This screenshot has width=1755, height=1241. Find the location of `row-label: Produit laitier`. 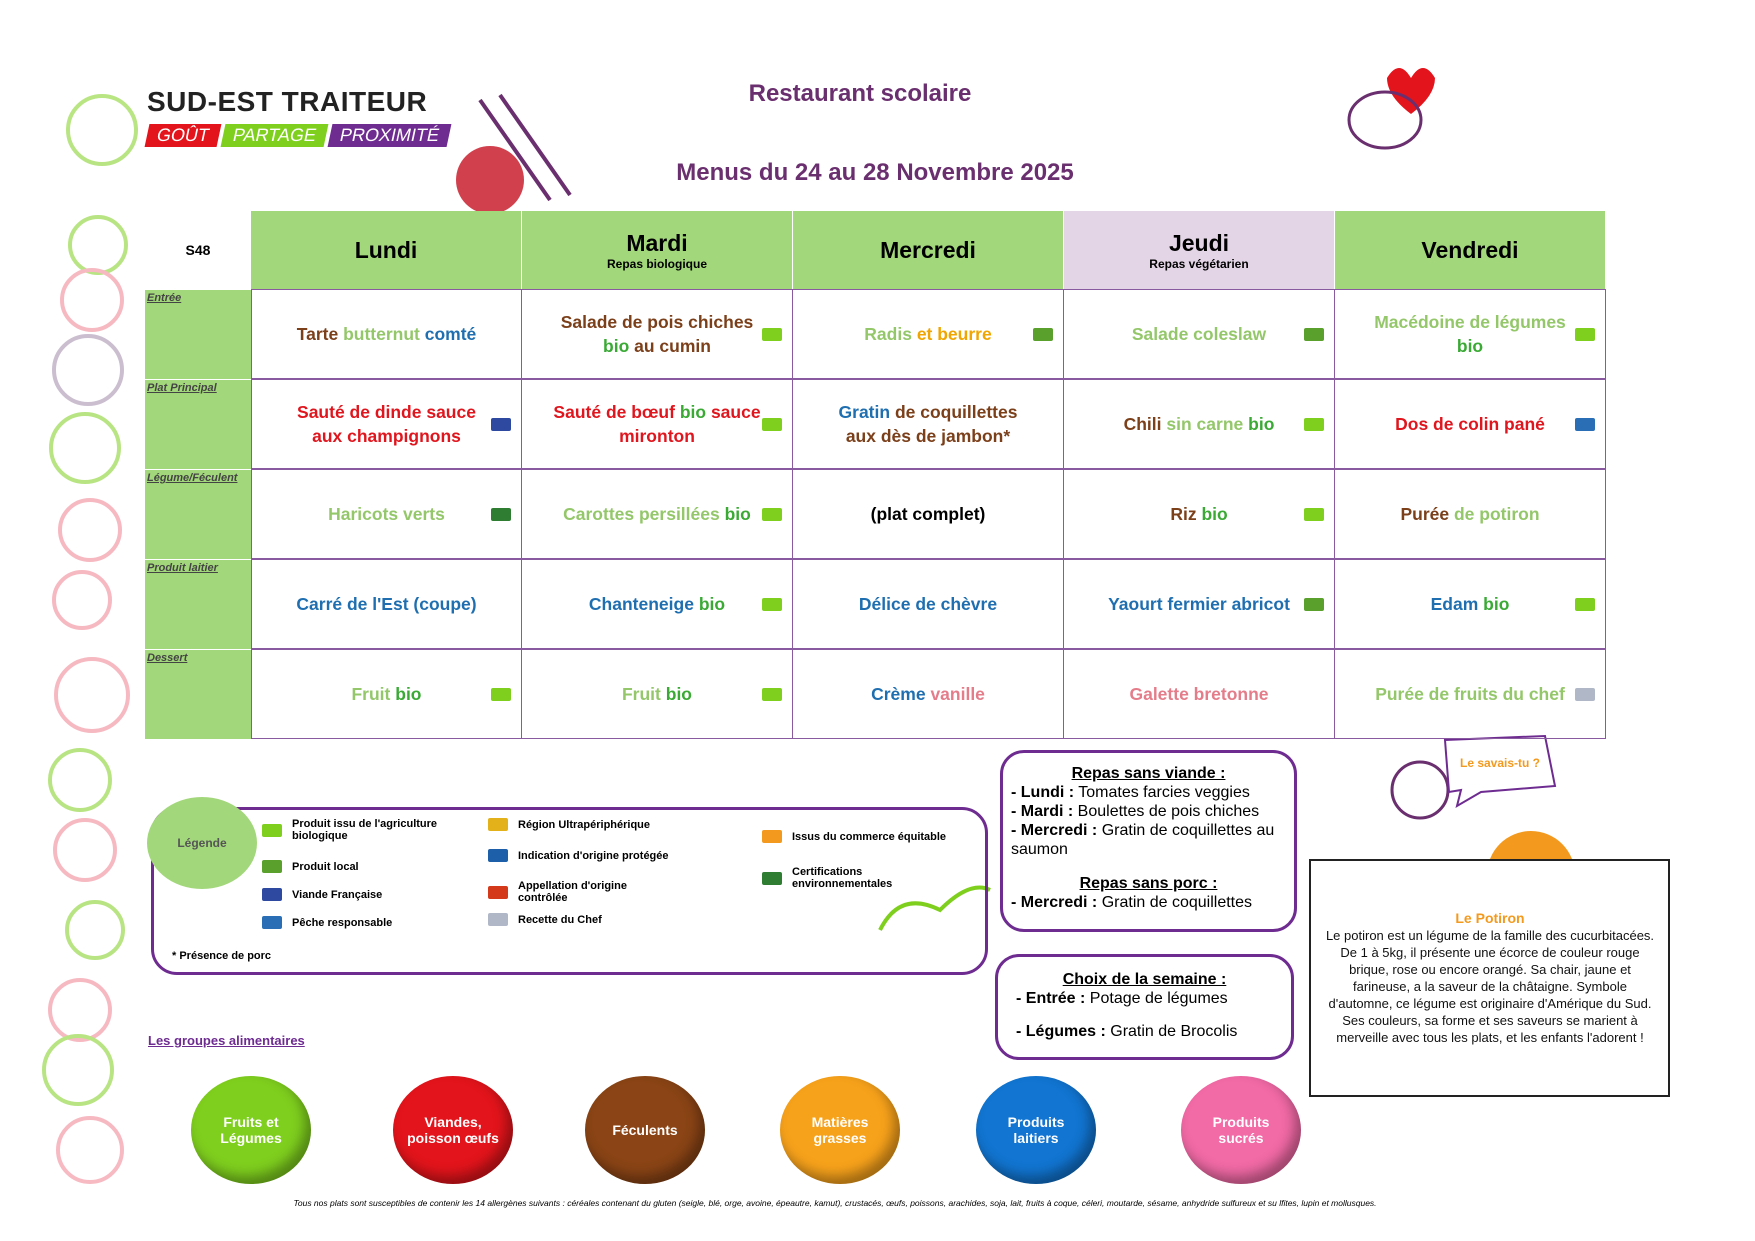

row-label: Produit laitier is located at coordinates (182, 568).